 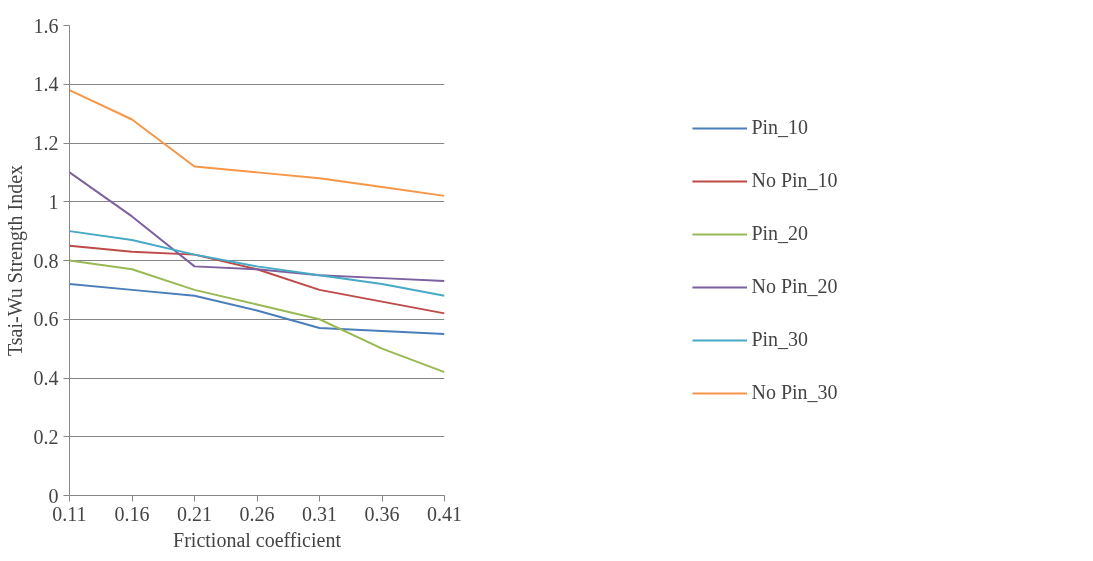 I want to click on y-tick-label: 0.2, so click(x=46, y=436).